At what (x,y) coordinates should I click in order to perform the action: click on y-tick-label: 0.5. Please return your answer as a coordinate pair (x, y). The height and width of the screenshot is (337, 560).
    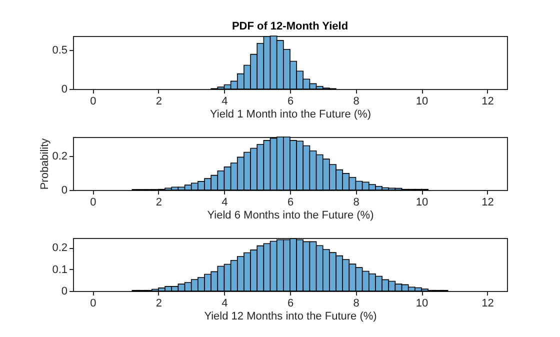
    Looking at the image, I should click on (60, 50).